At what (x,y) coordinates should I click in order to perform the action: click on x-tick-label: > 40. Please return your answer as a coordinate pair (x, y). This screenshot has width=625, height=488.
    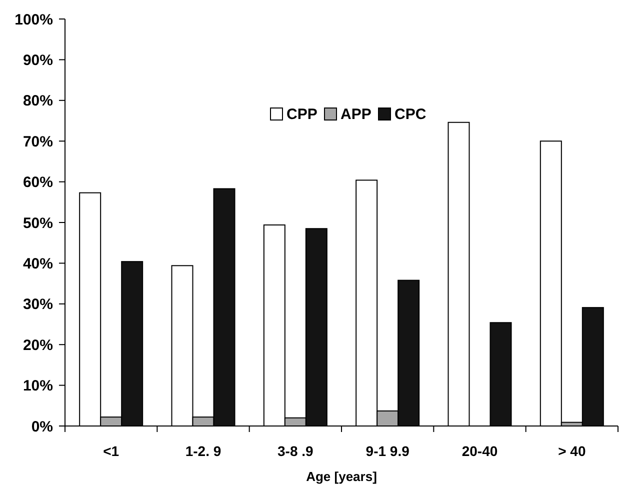
    Looking at the image, I should click on (572, 451).